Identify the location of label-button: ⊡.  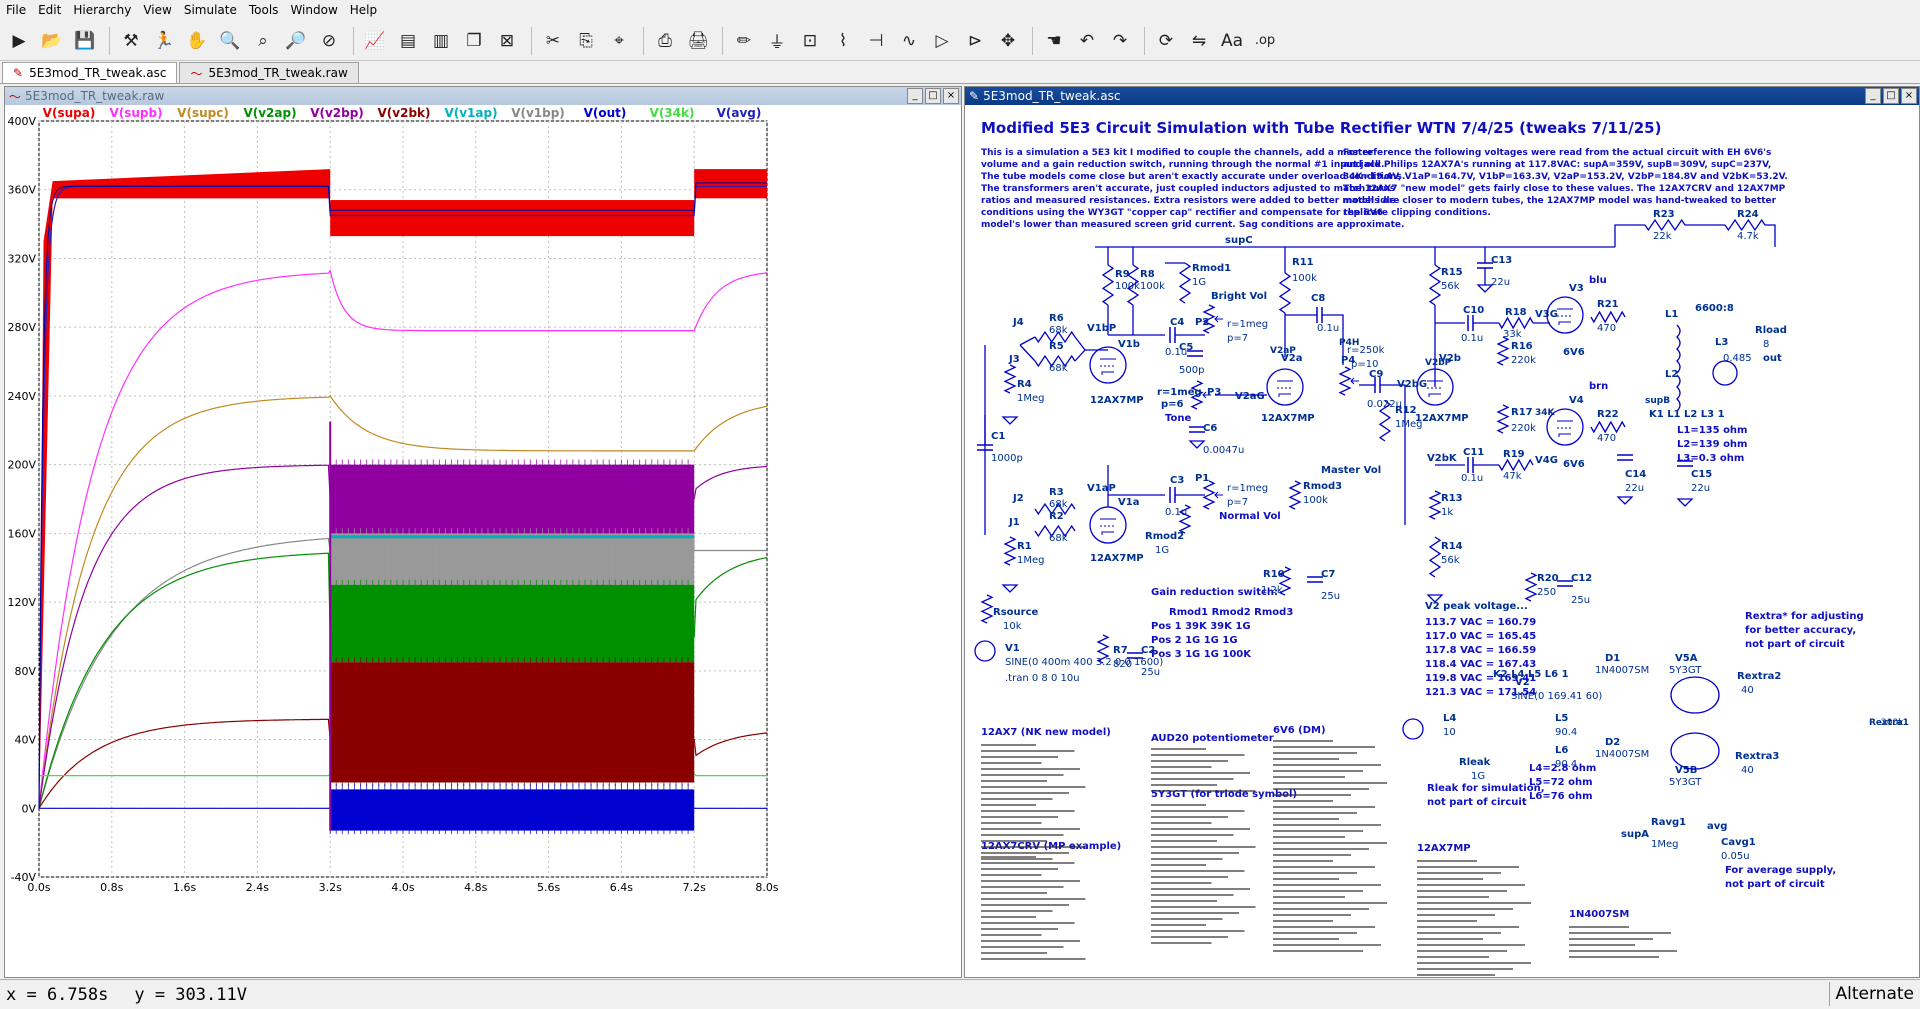
(810, 41).